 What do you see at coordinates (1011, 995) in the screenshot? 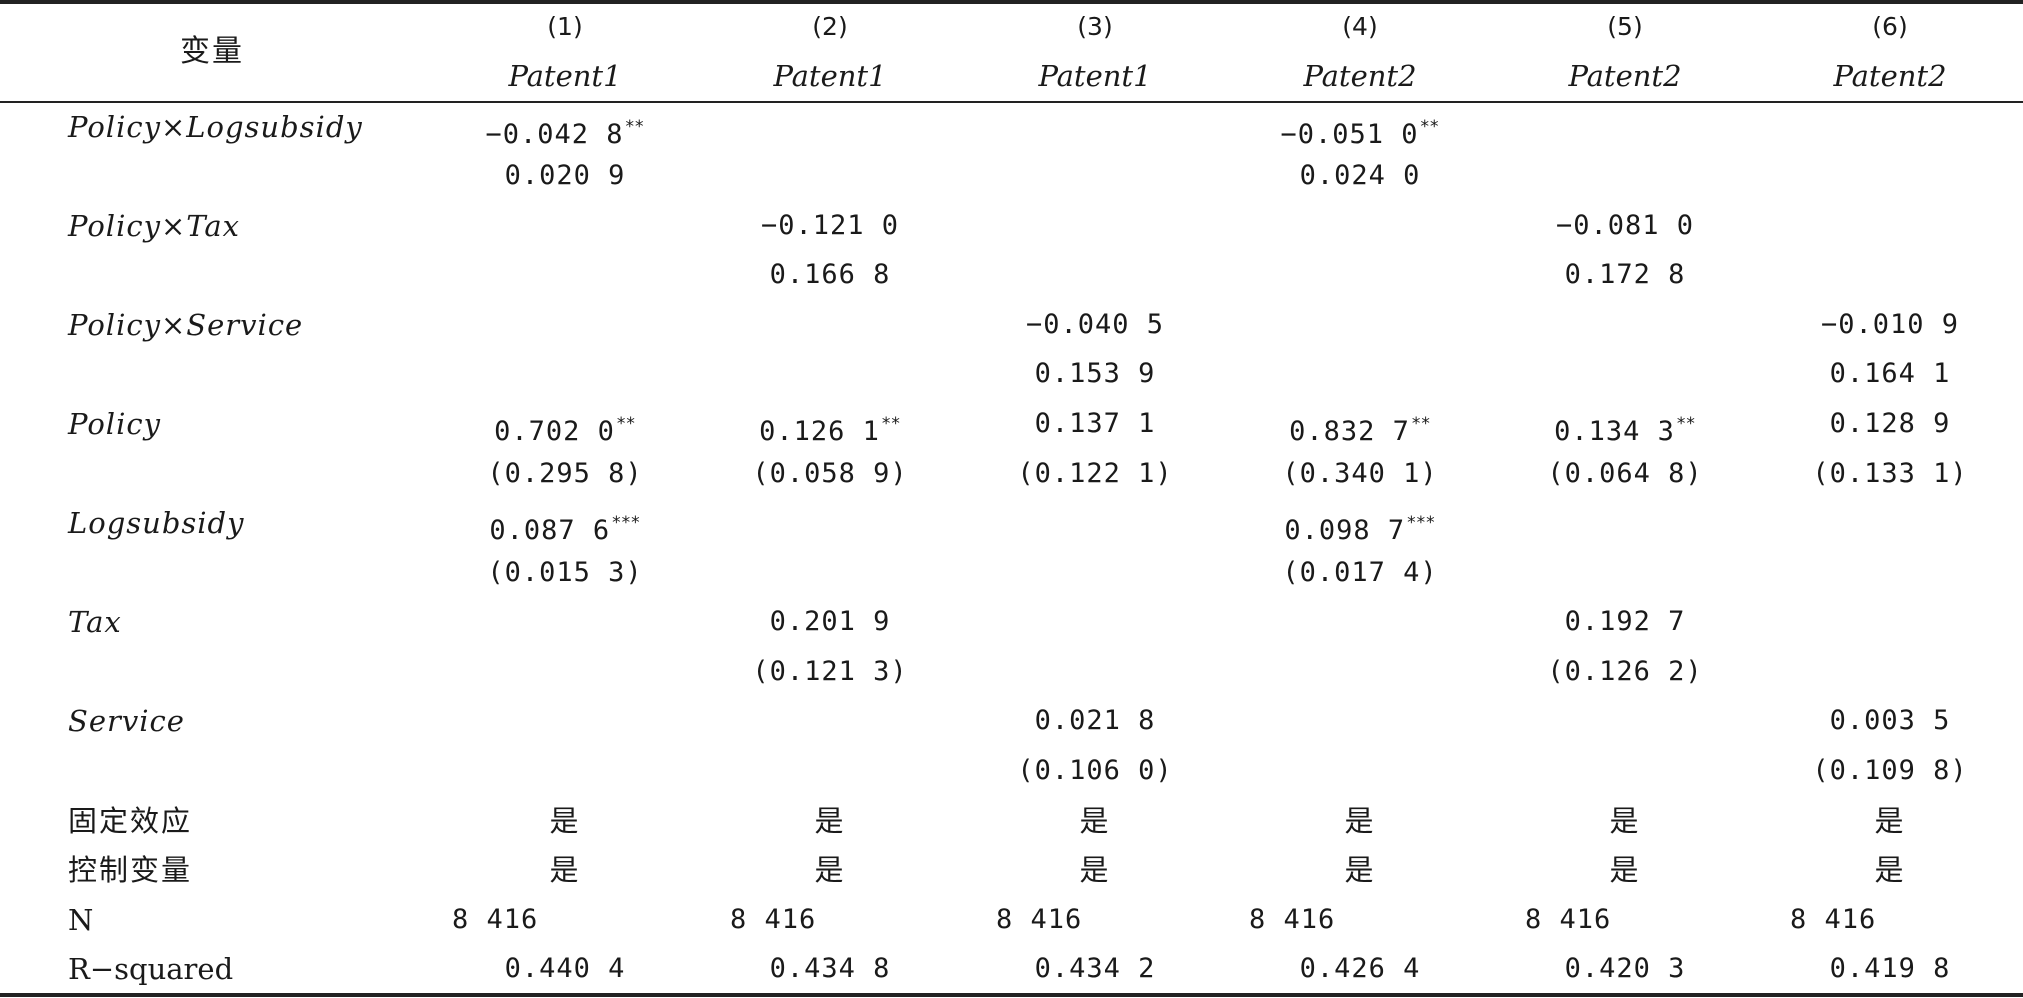
I see `table-bottom-rule` at bounding box center [1011, 995].